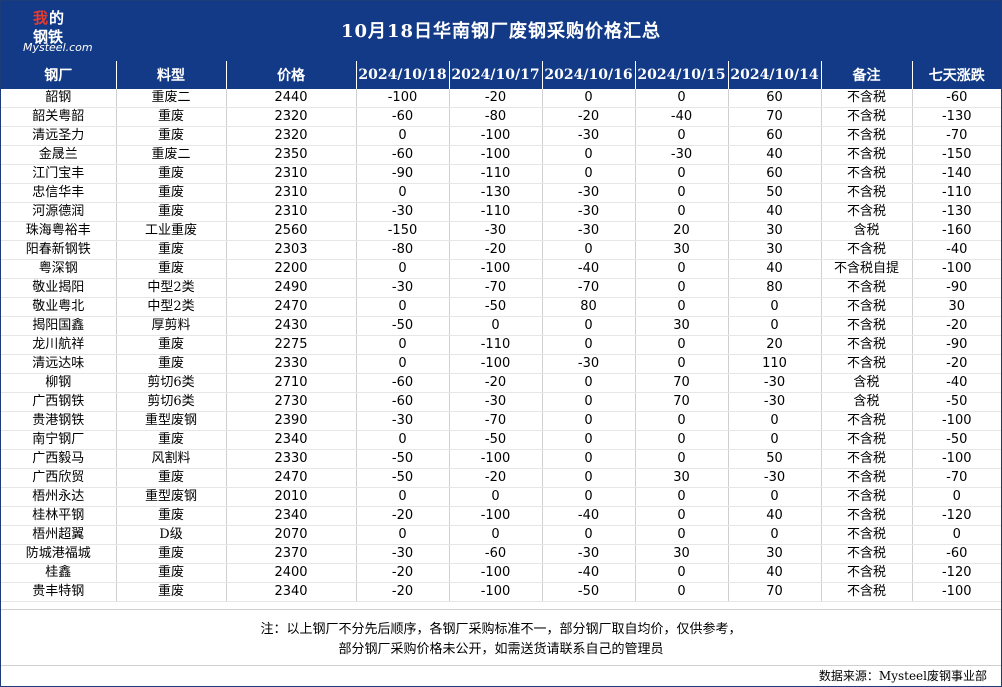  I want to click on table-row: 阳春新钢铁 重废 2303 -80 -20 0 30 30 不含税 -40, so click(501, 250).